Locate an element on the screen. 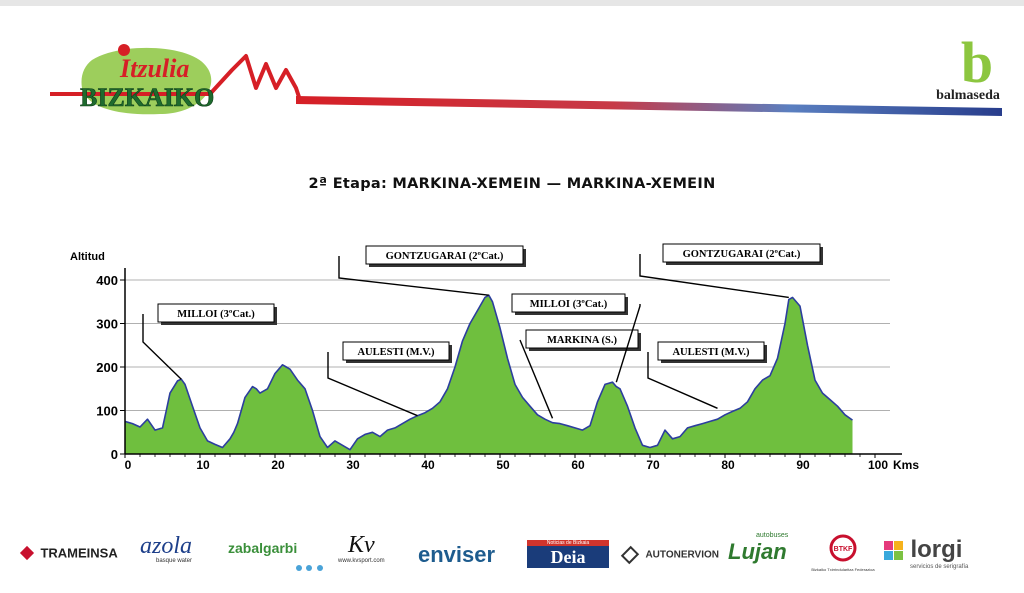 This screenshot has height=593, width=1024. header-graphics: Itzulia BIZKAIKO is located at coordinates (526, 80).